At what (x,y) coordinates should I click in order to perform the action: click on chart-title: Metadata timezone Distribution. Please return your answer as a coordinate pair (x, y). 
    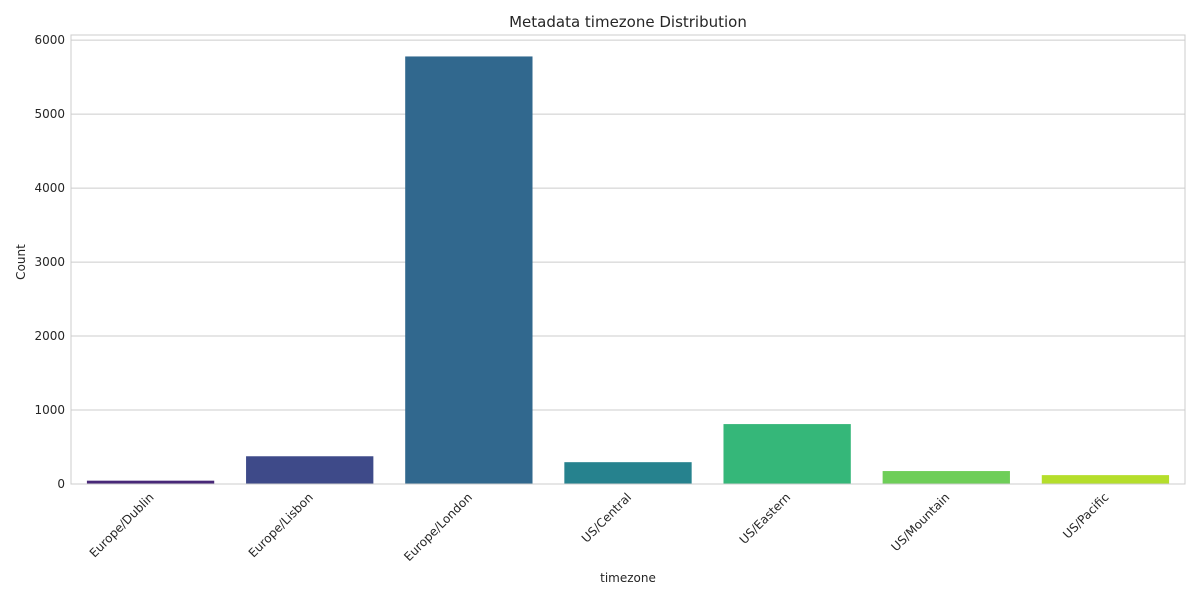
    Looking at the image, I should click on (628, 22).